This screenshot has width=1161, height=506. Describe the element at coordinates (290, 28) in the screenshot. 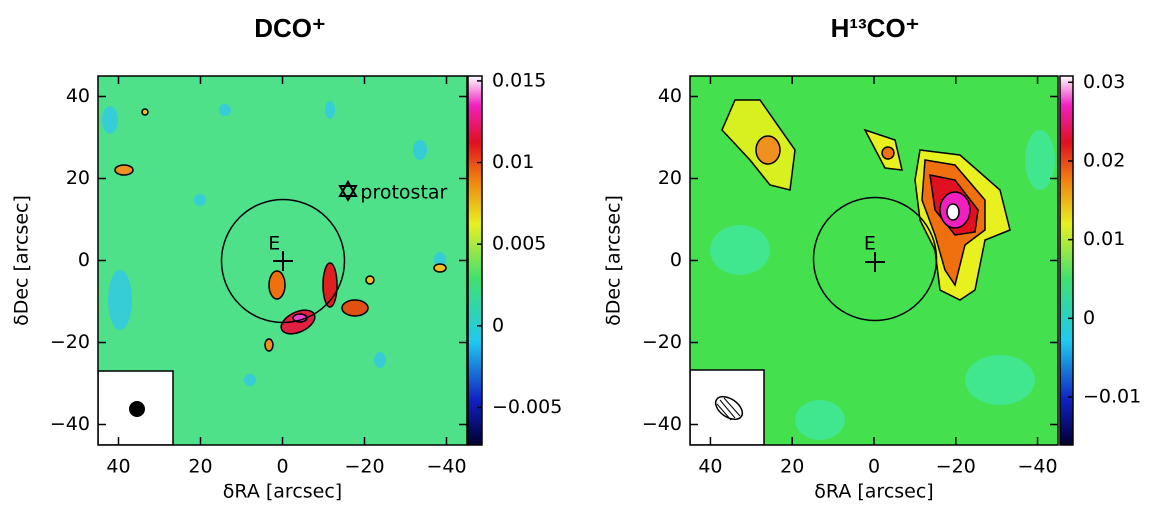

I see `chart-title: DCO⁺` at that location.